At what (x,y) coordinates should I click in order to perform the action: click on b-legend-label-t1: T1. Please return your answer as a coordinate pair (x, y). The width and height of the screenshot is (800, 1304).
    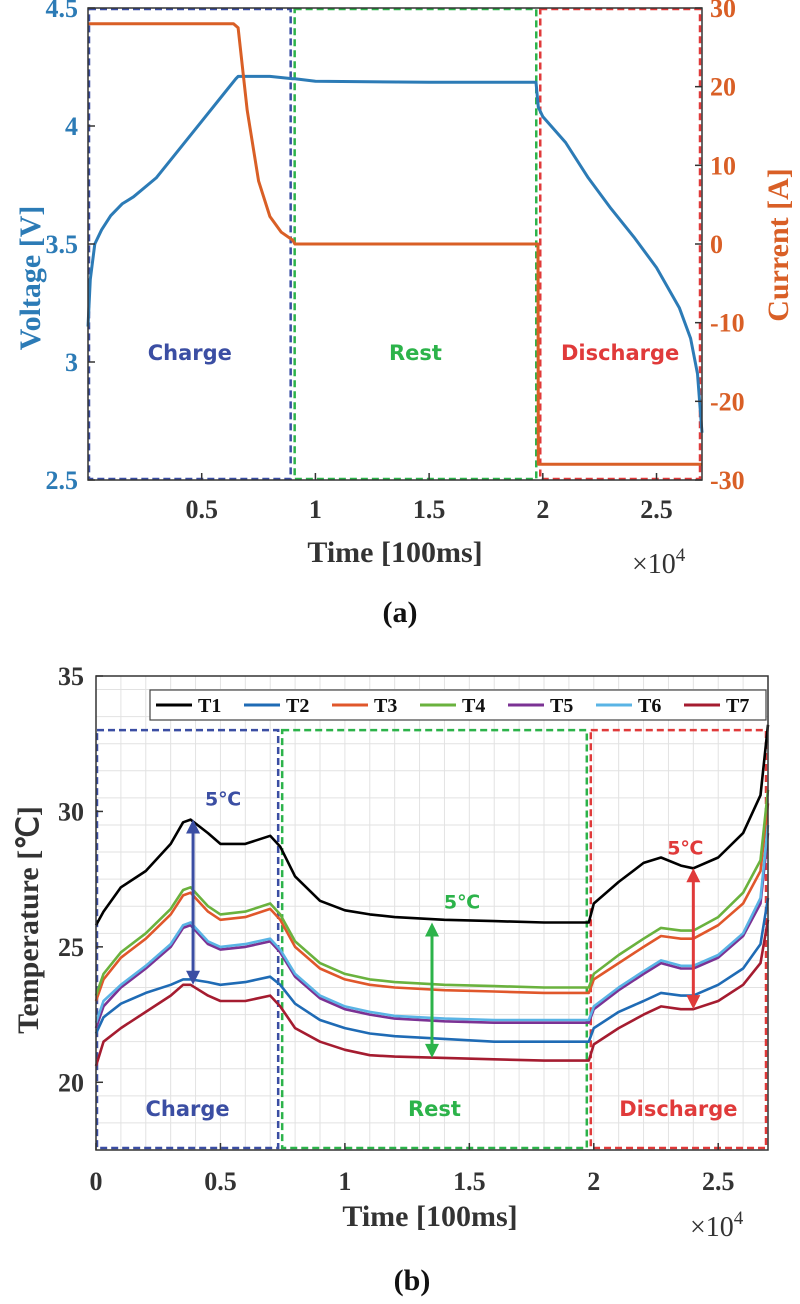
    Looking at the image, I should click on (209, 706).